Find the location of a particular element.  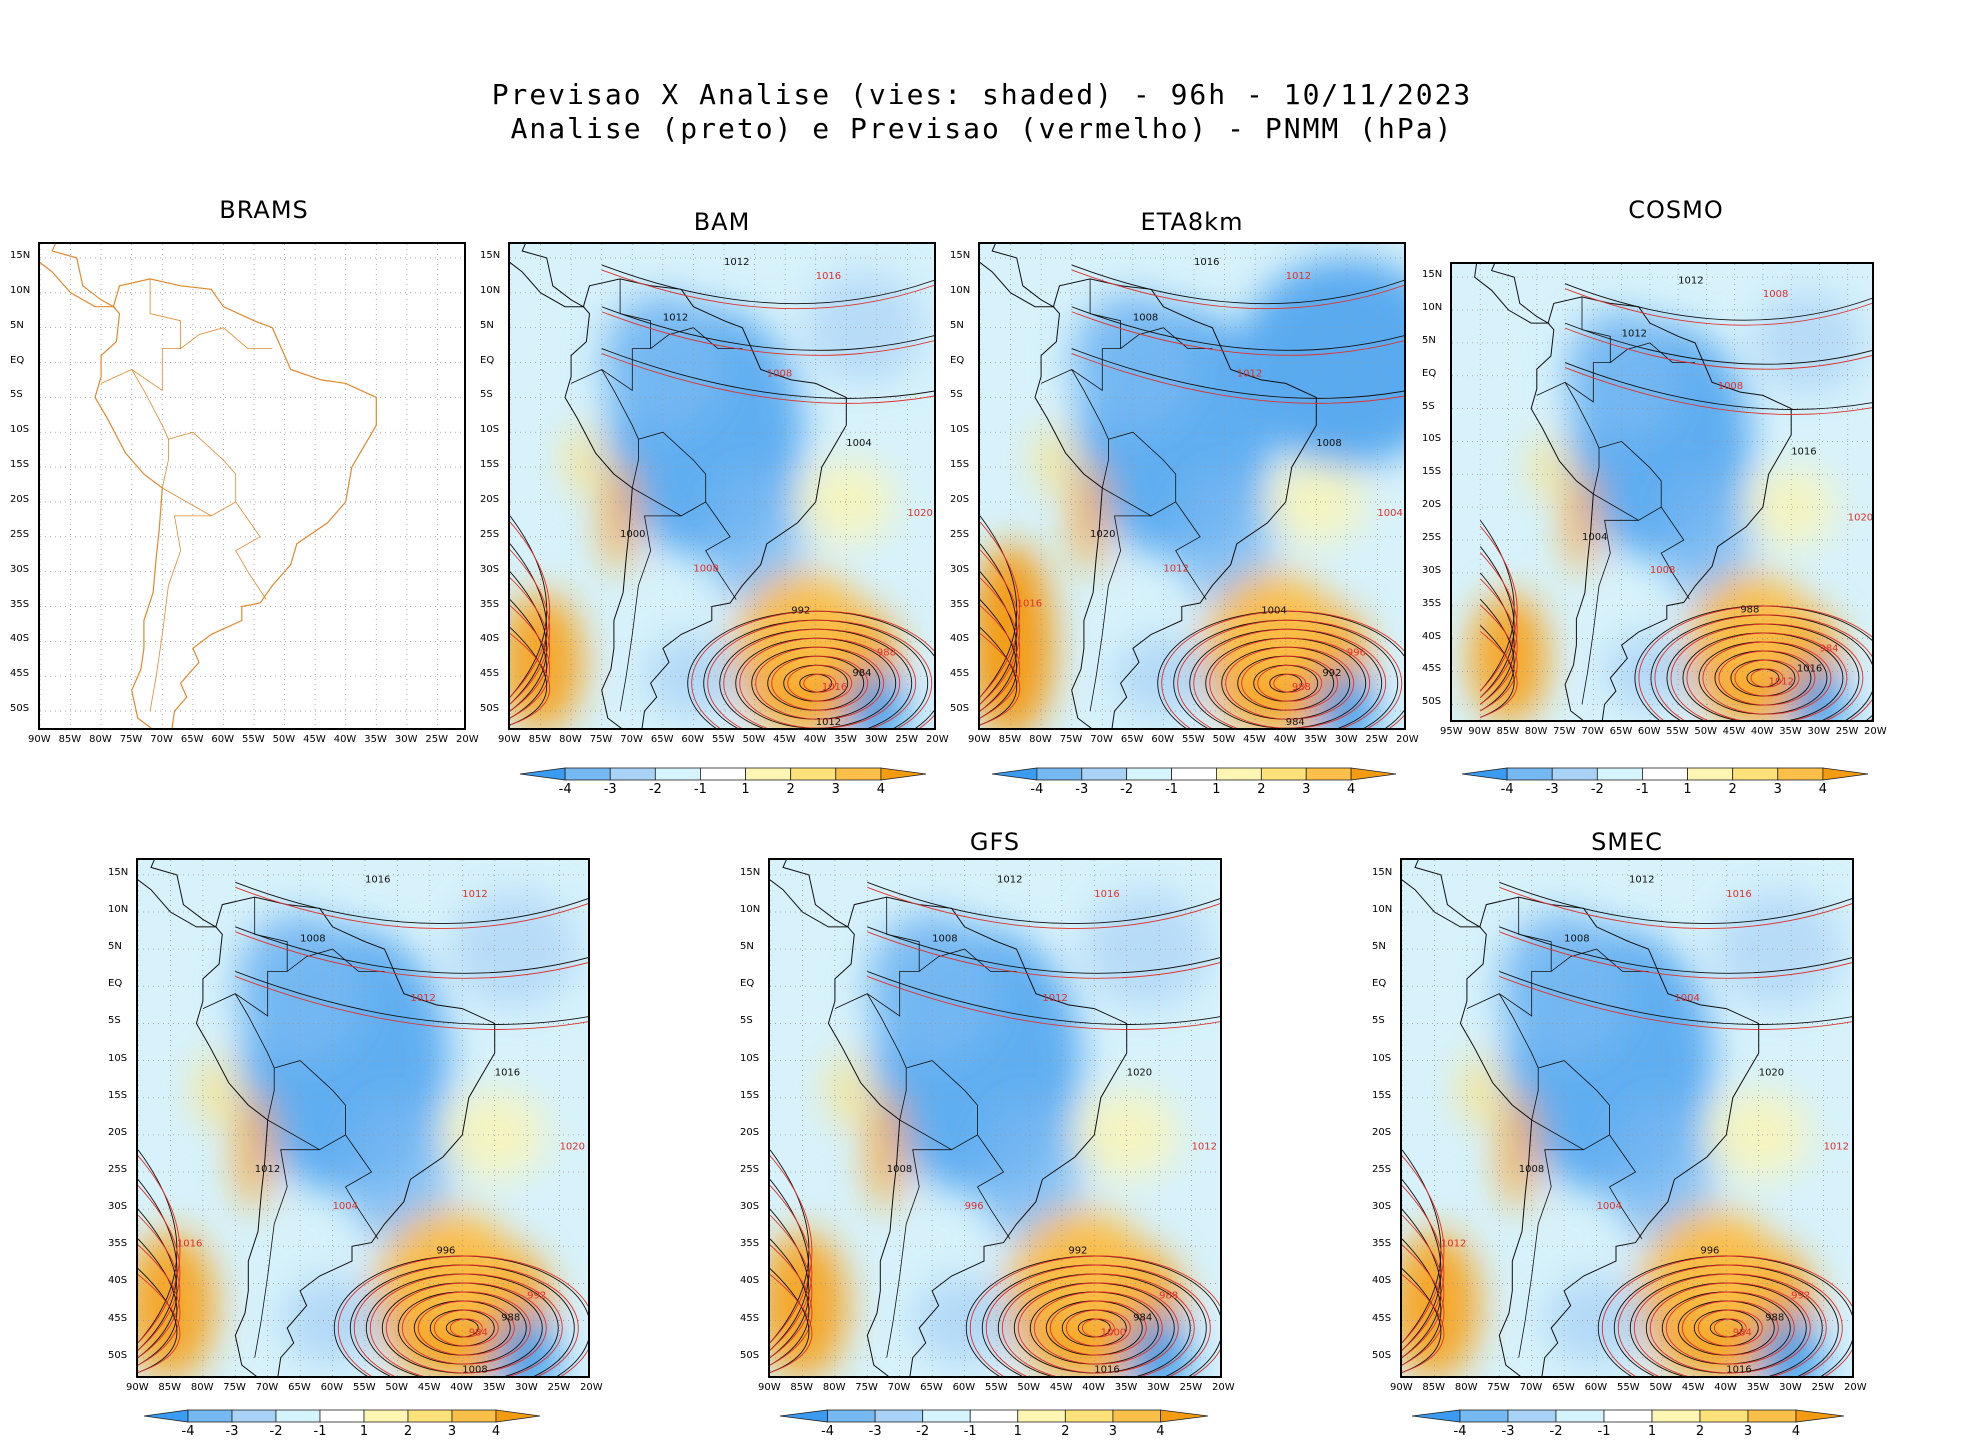

lon-tick-label: 45W is located at coordinates (784, 739).